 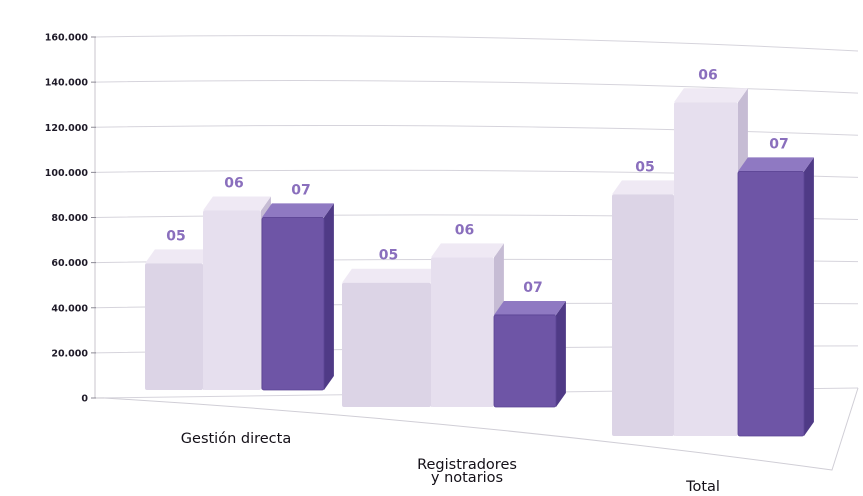 I want to click on y-tick-label: 100.000, so click(x=67, y=173).